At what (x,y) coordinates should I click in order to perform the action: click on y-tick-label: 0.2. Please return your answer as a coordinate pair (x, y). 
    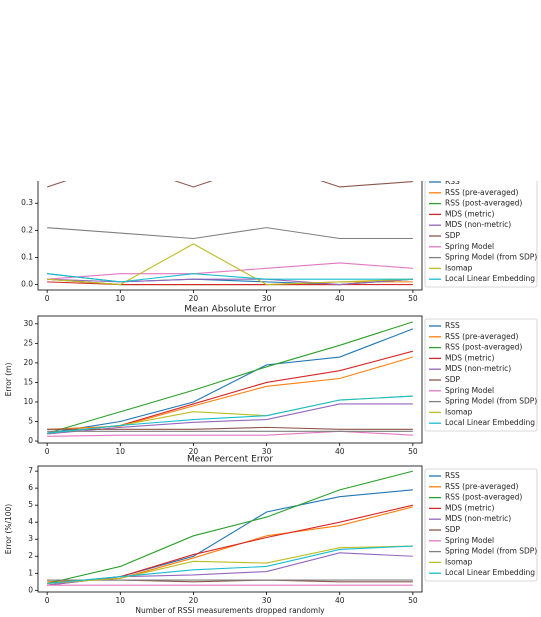
    Looking at the image, I should click on (27, 229).